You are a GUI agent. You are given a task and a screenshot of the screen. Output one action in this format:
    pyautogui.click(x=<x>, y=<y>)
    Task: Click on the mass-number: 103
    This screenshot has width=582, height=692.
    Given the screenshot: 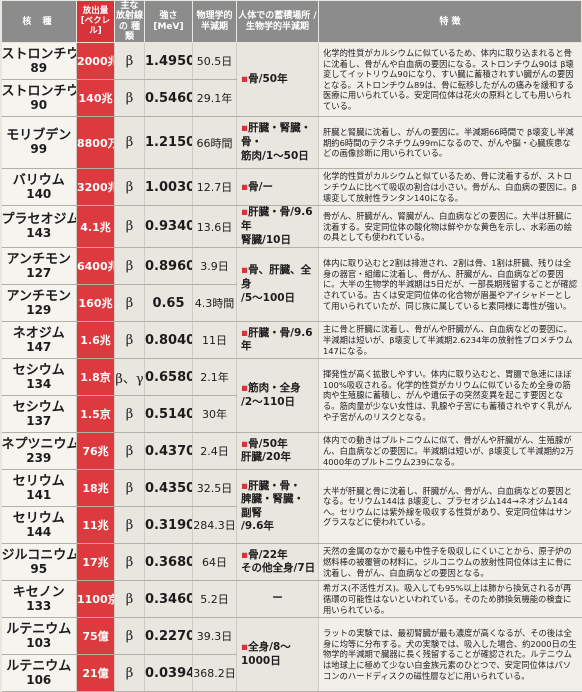 What is the action you would take?
    pyautogui.click(x=39, y=642)
    